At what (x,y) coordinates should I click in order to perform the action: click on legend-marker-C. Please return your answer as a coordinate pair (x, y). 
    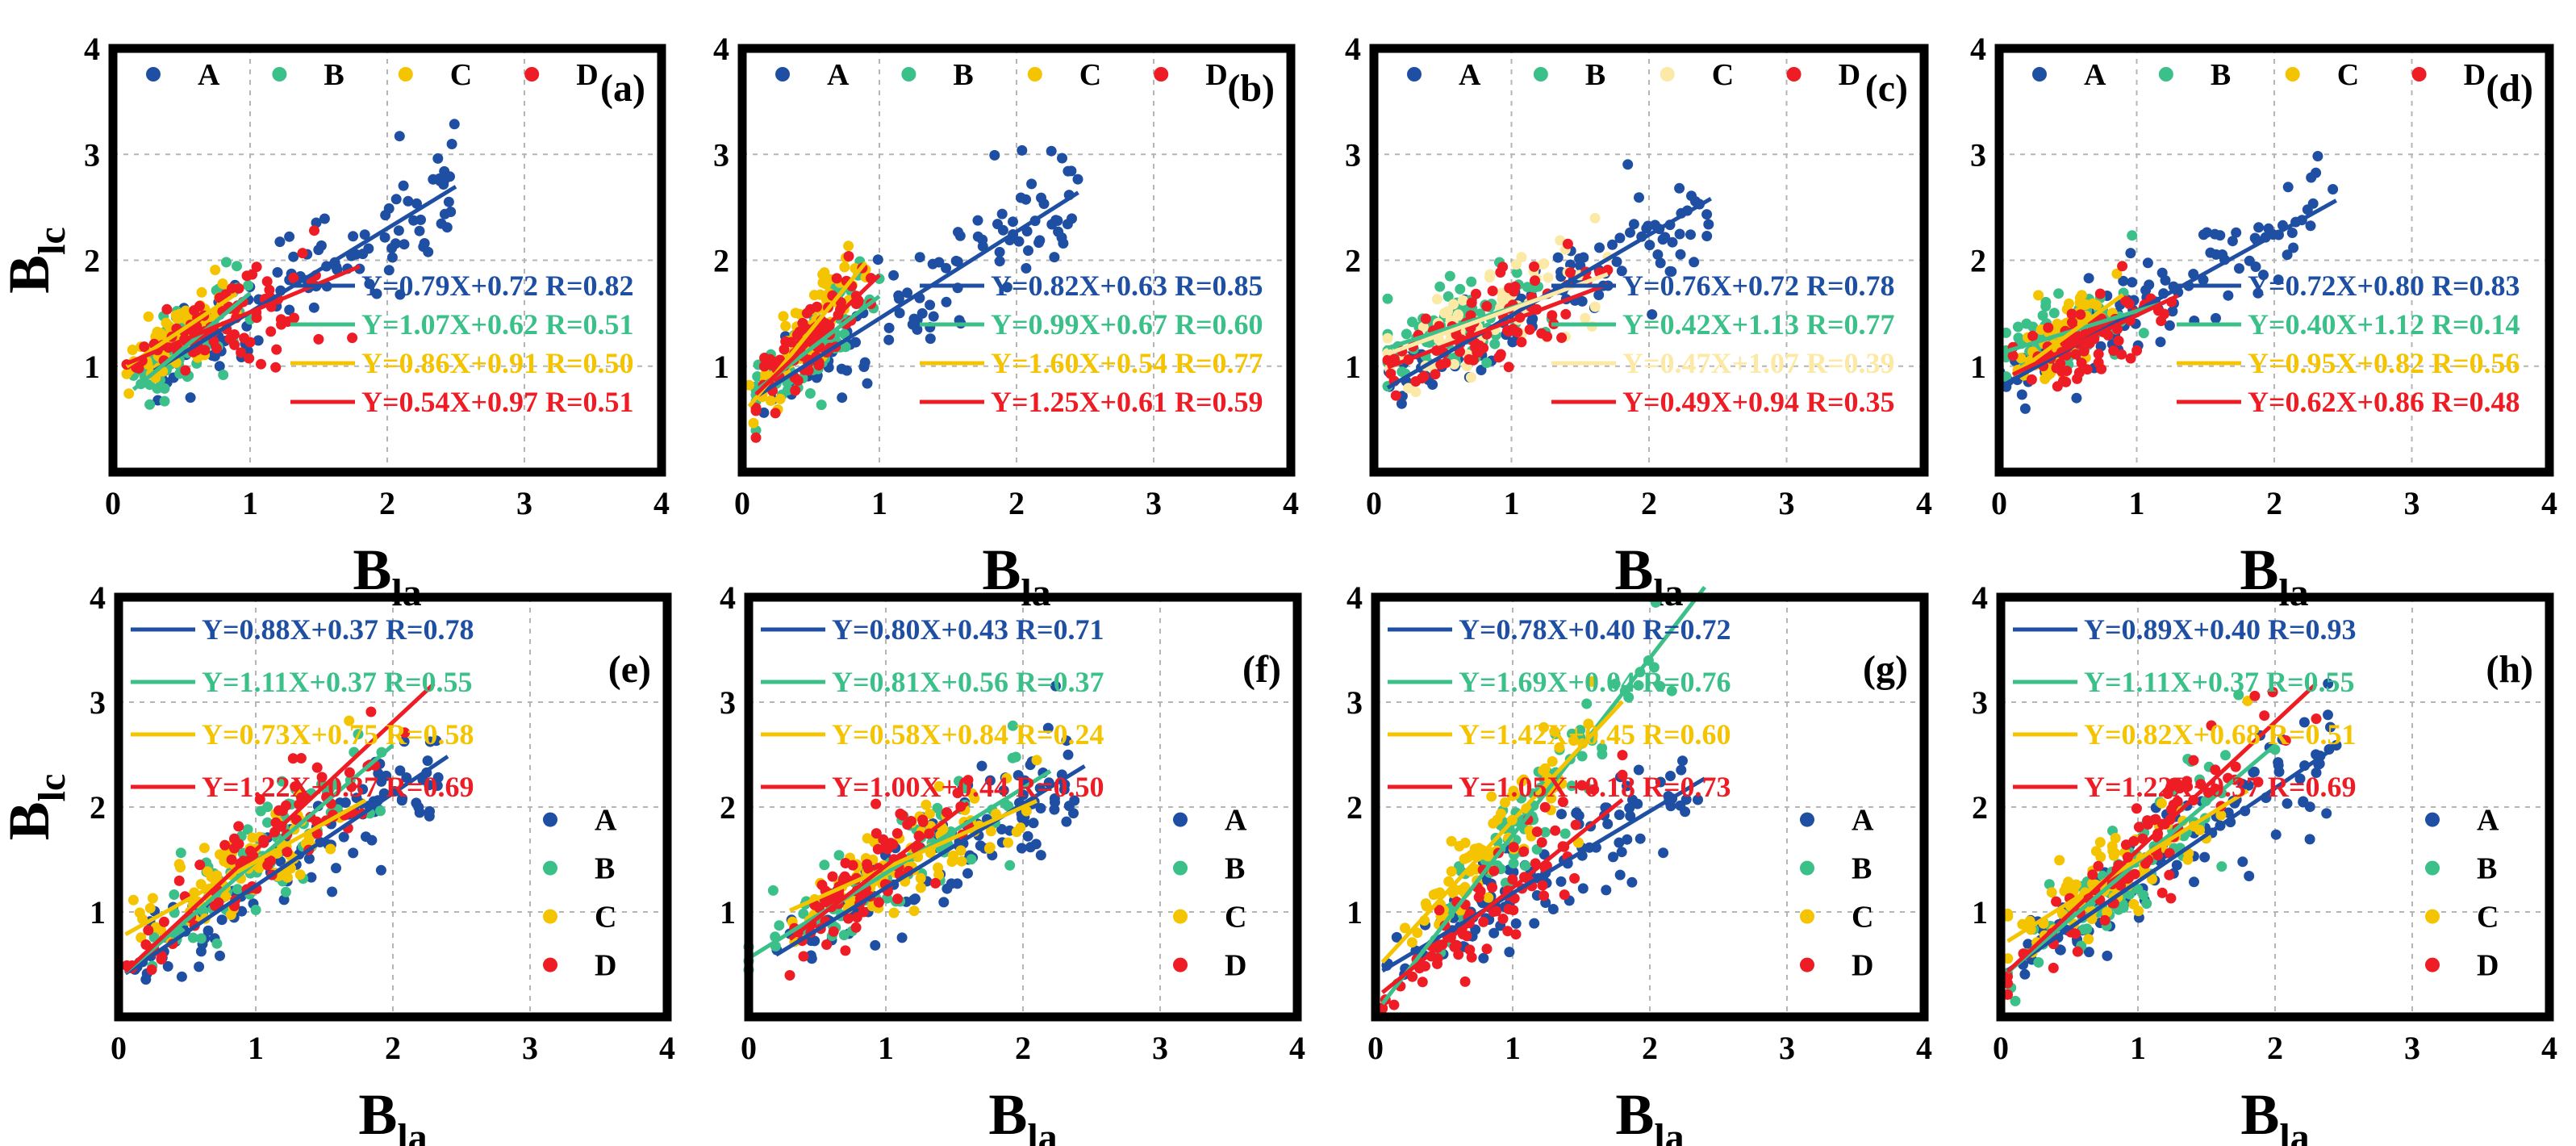
    Looking at the image, I should click on (550, 916).